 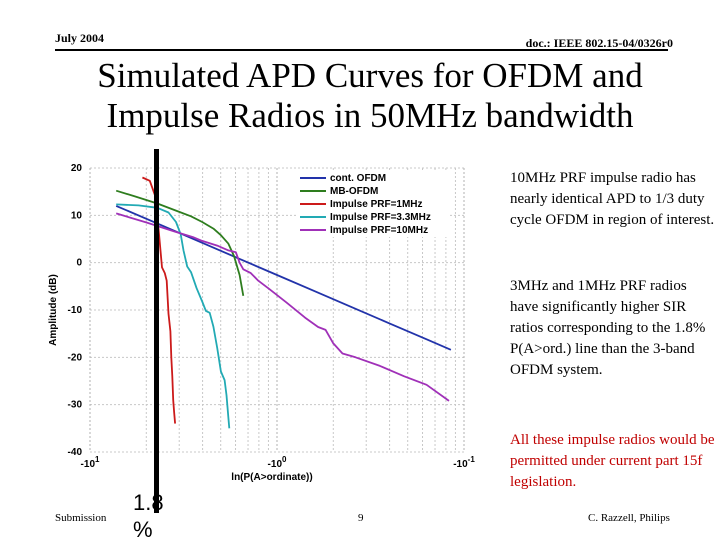 I want to click on footer-submission: Submission, so click(x=81, y=518).